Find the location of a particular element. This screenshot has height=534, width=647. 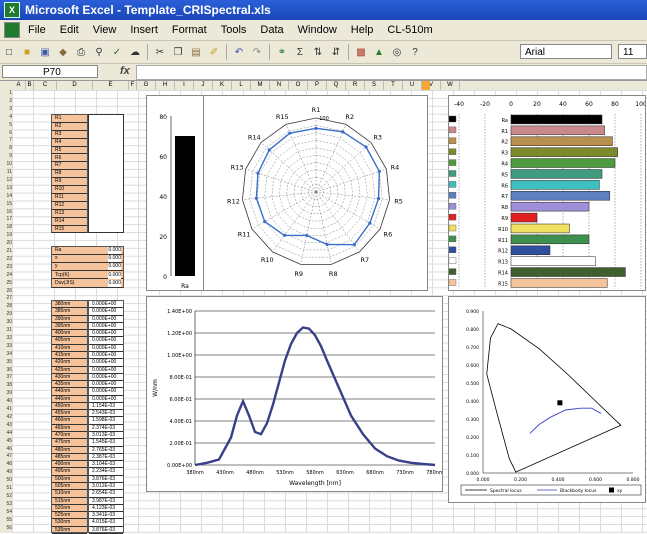

ra-bar-chart: 0 20 40 60 80 Ra is located at coordinates (175, 193).